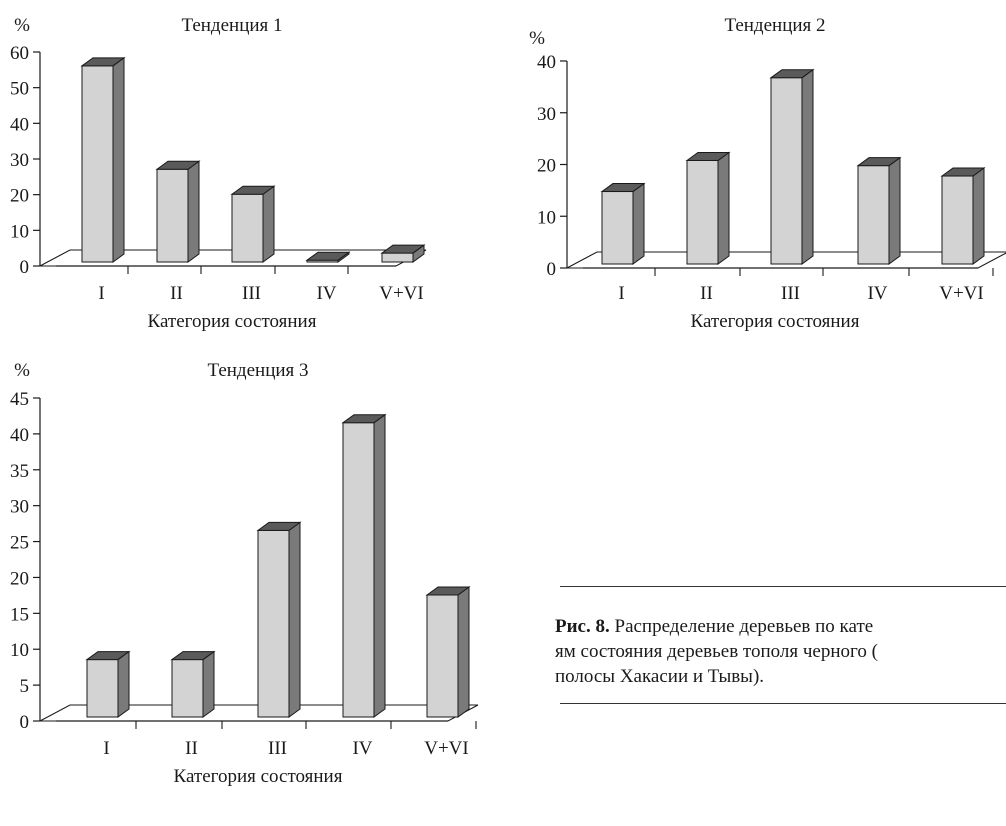 This screenshot has height=826, width=1006. Describe the element at coordinates (716, 651) in the screenshot. I see `caption-line-2: ям состояния деревьев тополя черного (` at that location.